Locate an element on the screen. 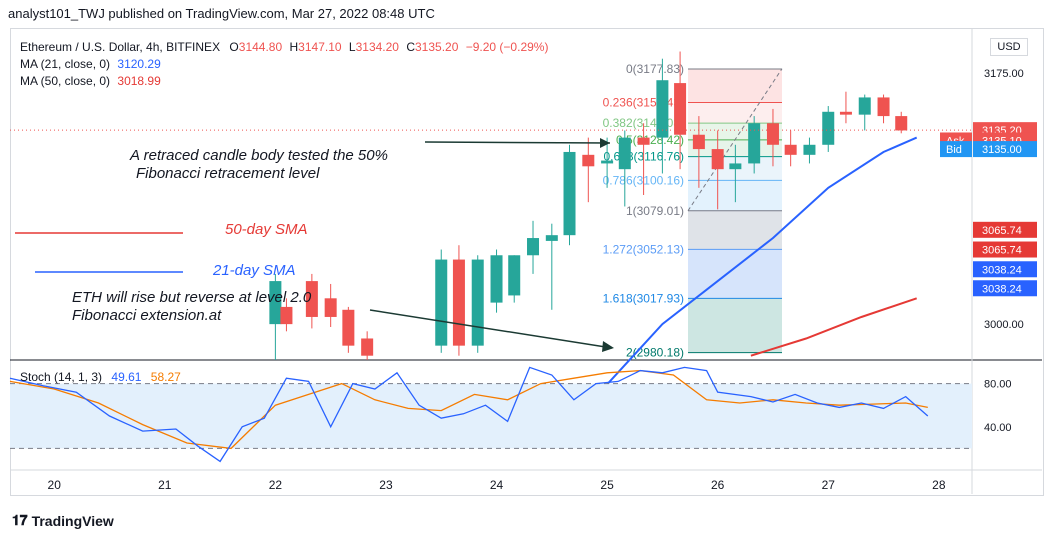 The image size is (1052, 539). price-tick-label: 3175.00 is located at coordinates (1004, 74).